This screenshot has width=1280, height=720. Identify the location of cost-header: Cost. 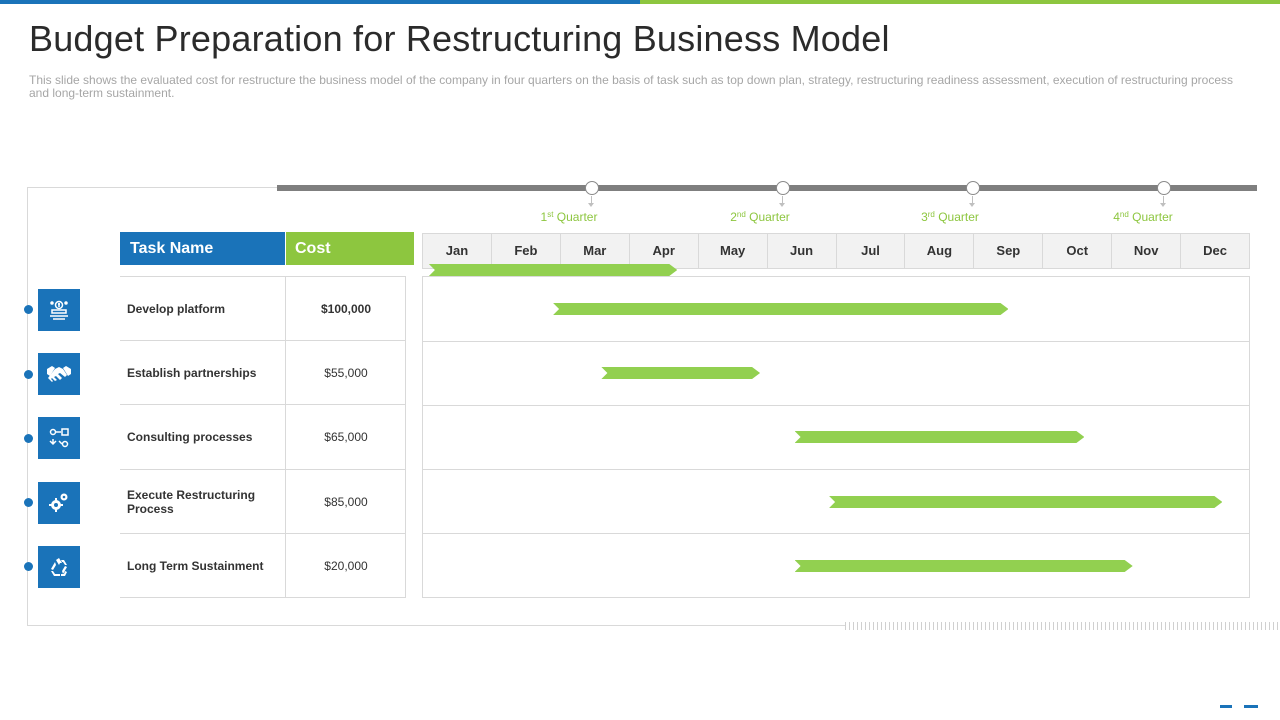
(350, 248).